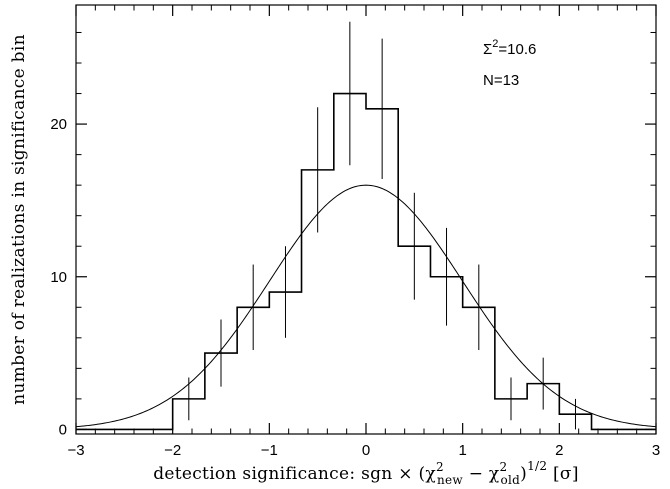 The height and width of the screenshot is (489, 670). I want to click on annotation-sigma-value: =10.6, so click(517, 49).